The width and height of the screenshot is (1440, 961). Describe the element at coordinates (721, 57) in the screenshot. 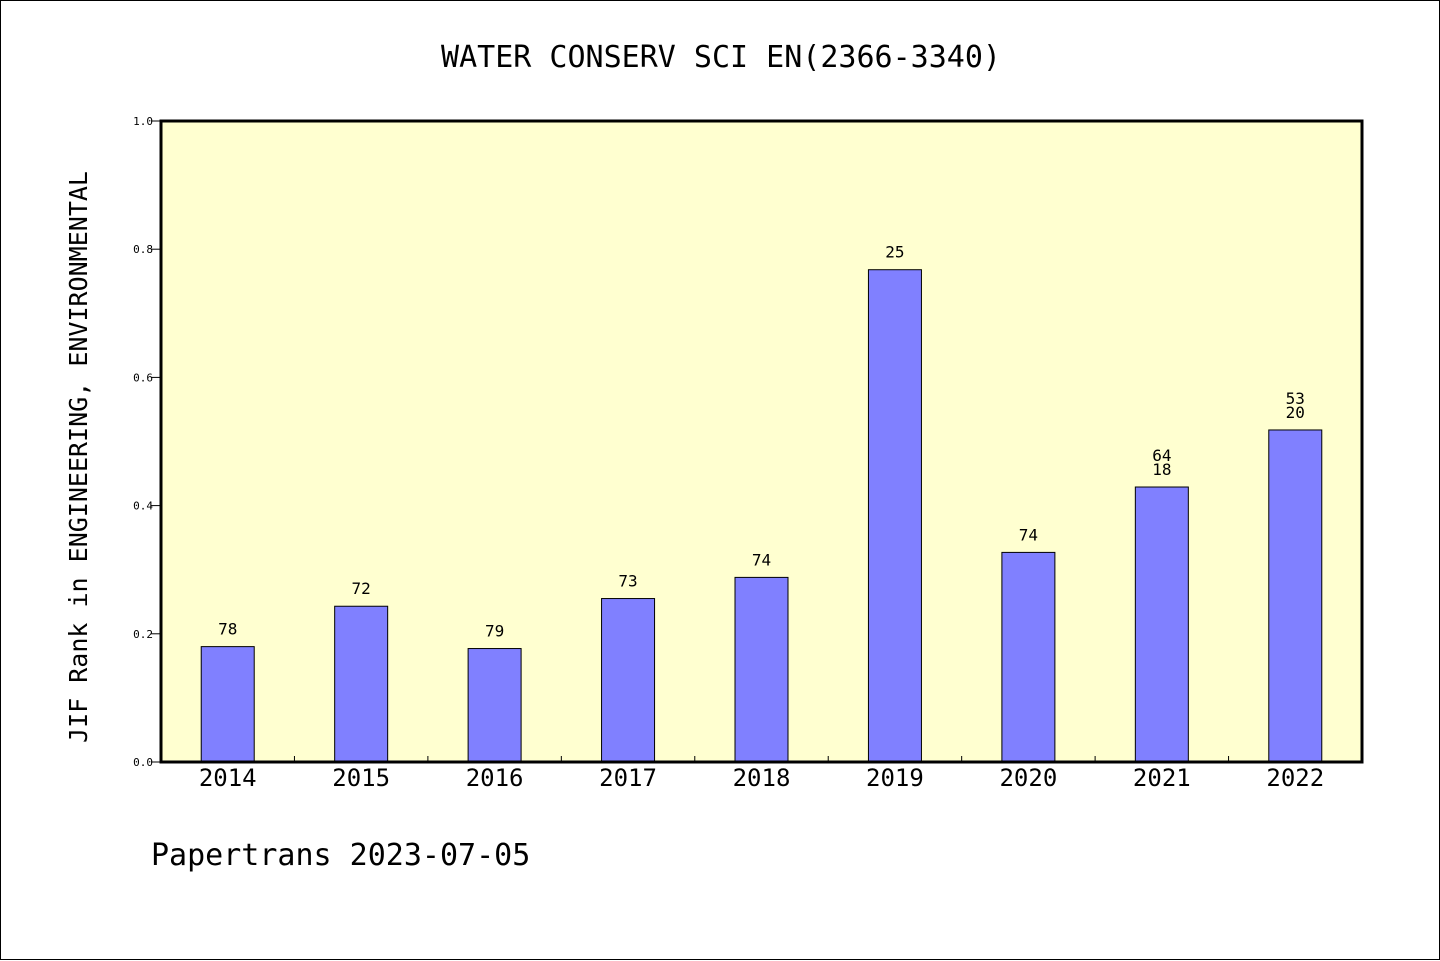

I see `chart-title: WATER CONSERV SCI EN(2366-3340)` at that location.